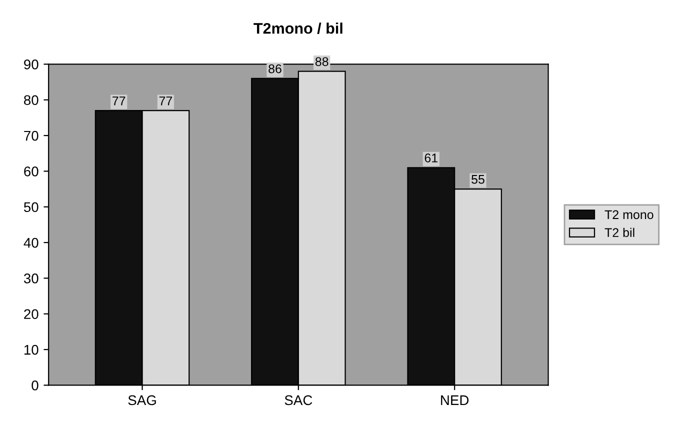 The image size is (694, 428). Describe the element at coordinates (321, 61) in the screenshot. I see `data-label: 88` at that location.